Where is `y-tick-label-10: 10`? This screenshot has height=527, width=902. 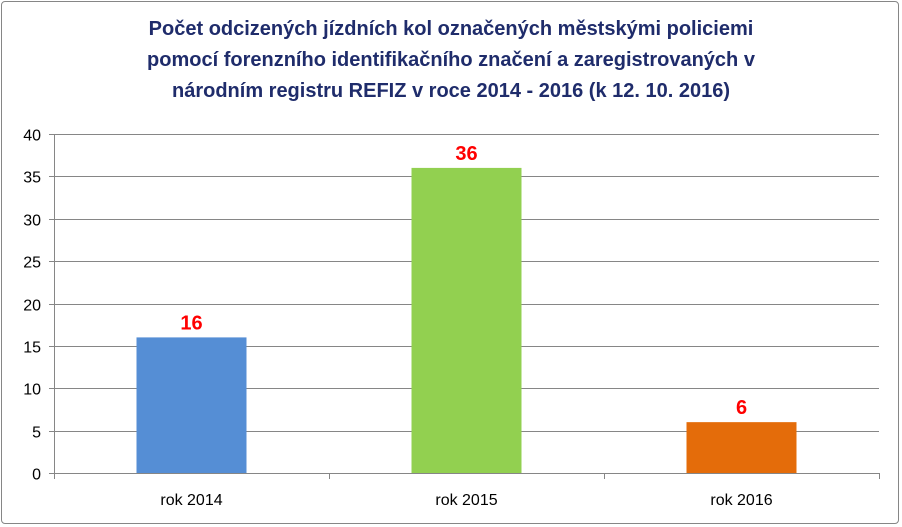
y-tick-label-10: 10 is located at coordinates (32, 390).